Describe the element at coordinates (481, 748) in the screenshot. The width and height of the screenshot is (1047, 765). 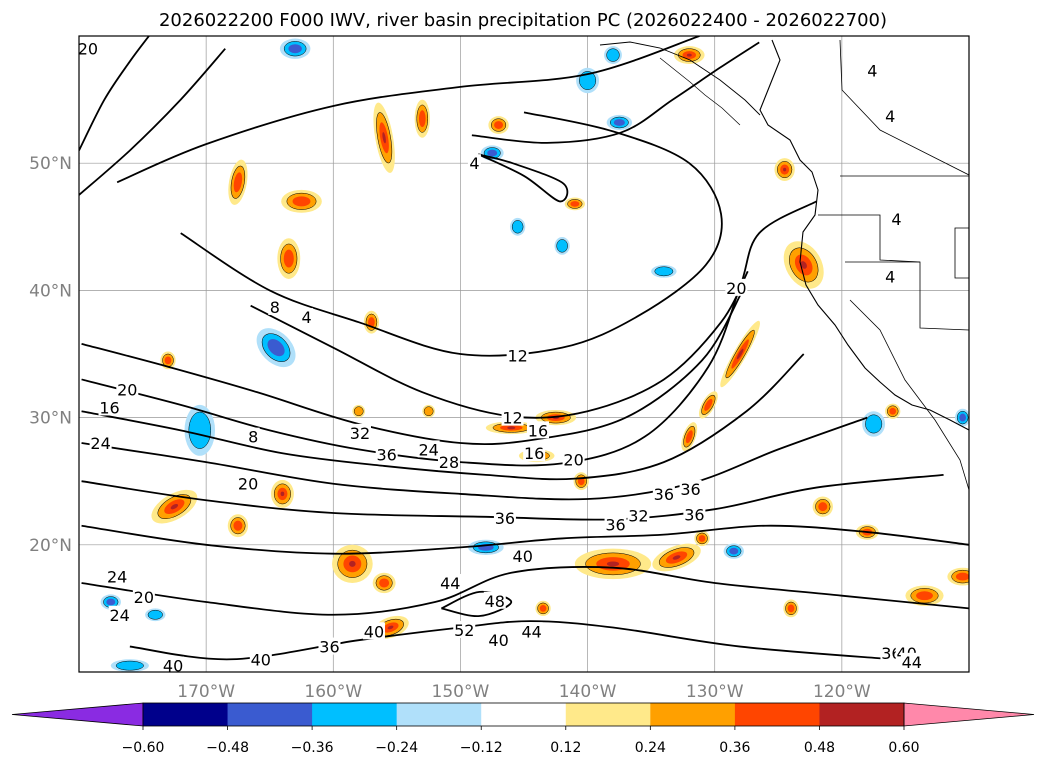
I see `colorbar-tick-label: −0.12` at that location.